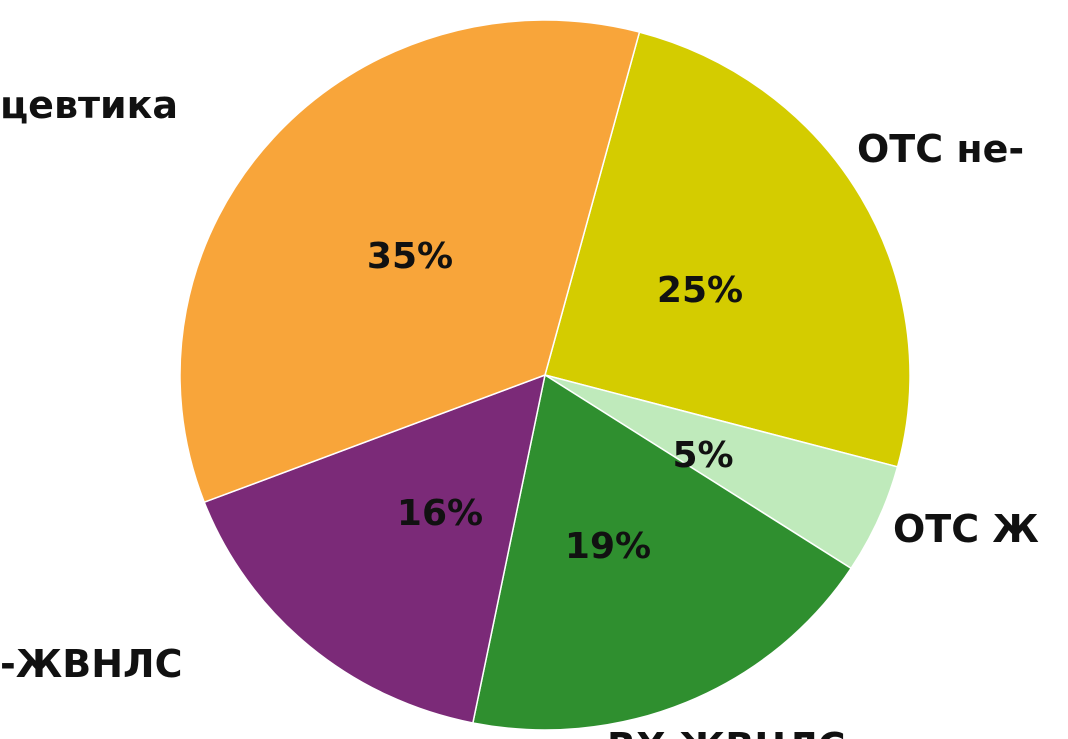  Describe the element at coordinates (440, 513) in the screenshot. I see `value-label: 16%` at that location.